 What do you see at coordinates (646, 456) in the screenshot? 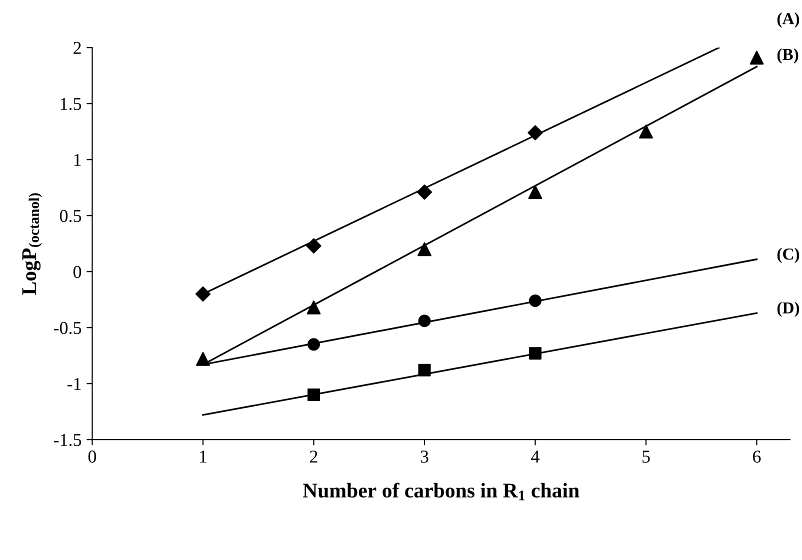
I see `x-tick-label: 5` at bounding box center [646, 456].